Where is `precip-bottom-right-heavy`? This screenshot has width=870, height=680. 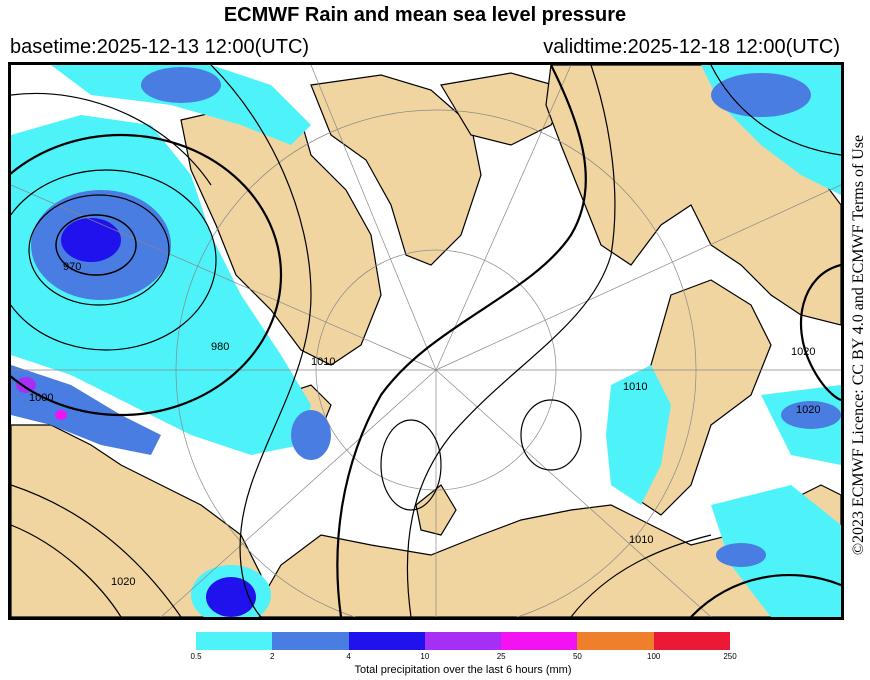 precip-bottom-right-heavy is located at coordinates (741, 555).